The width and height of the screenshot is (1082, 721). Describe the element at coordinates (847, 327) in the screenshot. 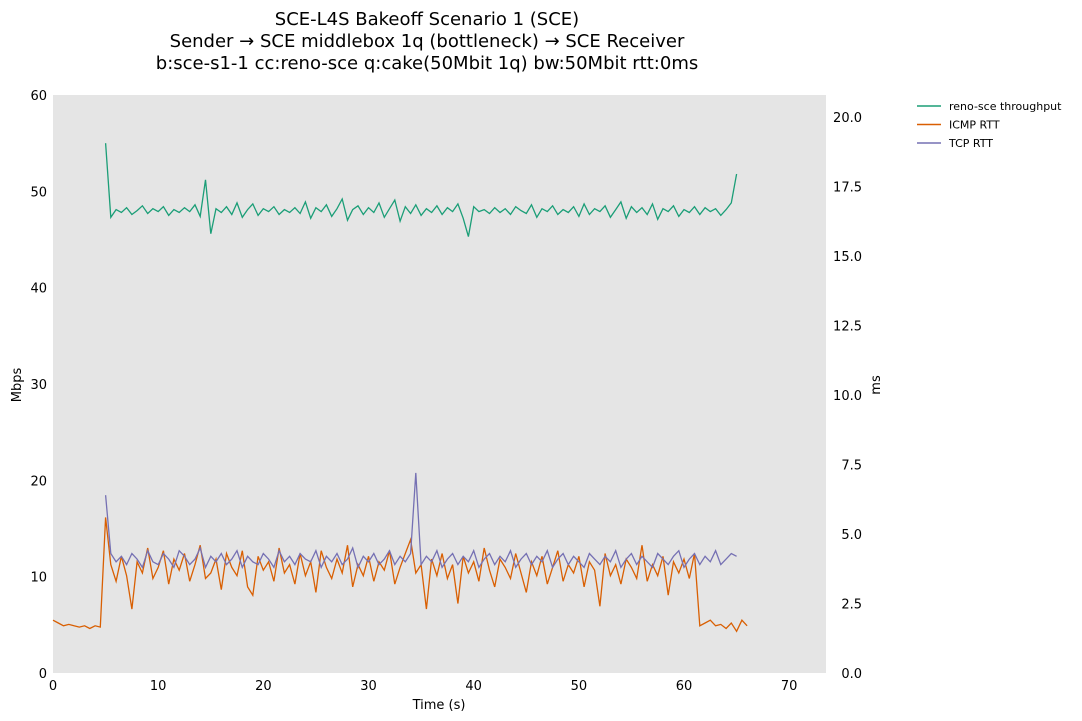

I see `y2-tick-label: 12.5` at that location.